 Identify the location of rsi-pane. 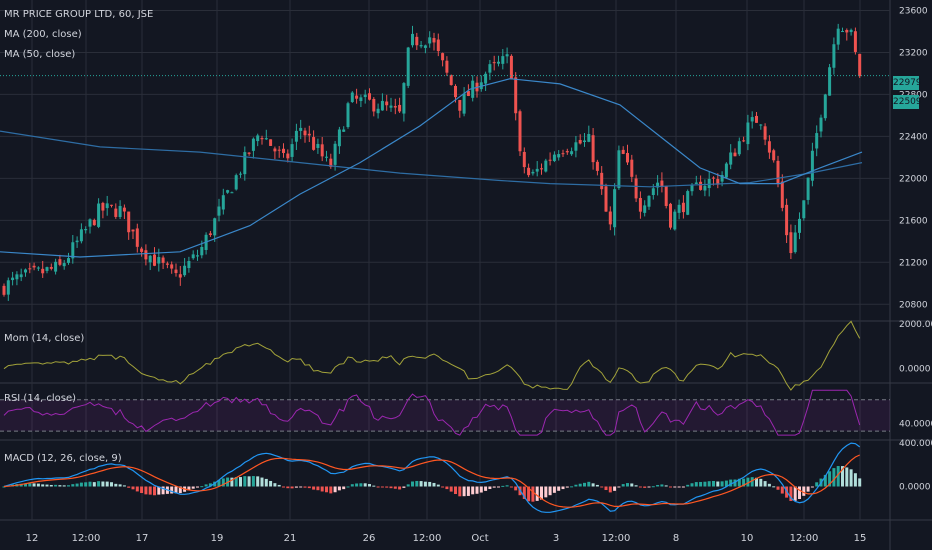
(445, 412).